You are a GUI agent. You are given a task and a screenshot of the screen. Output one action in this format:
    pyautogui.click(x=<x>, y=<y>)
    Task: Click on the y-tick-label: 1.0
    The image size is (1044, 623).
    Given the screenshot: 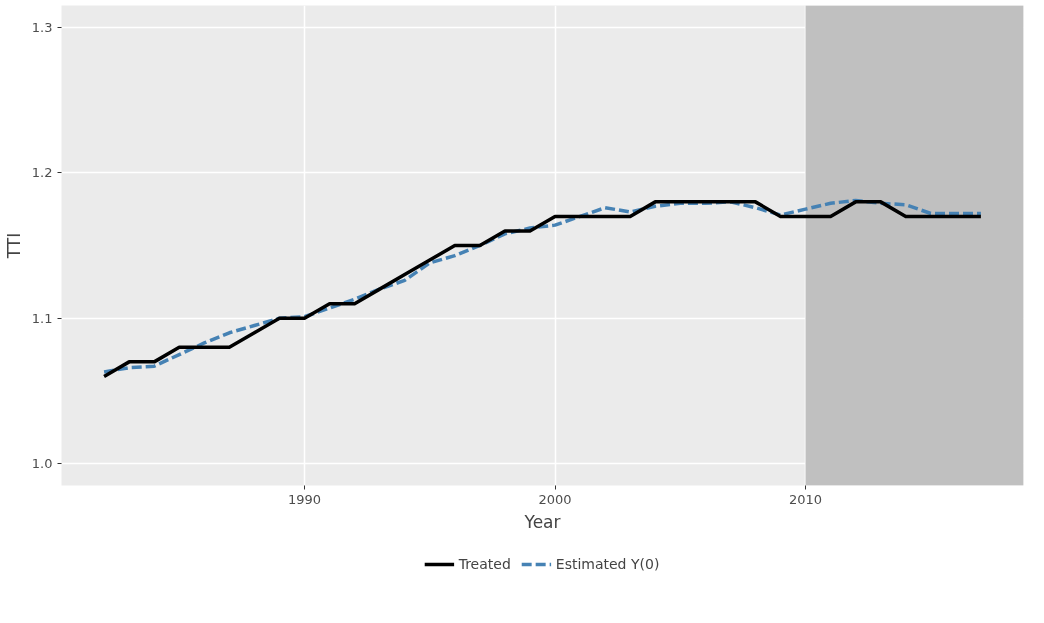 What is the action you would take?
    pyautogui.click(x=42, y=464)
    